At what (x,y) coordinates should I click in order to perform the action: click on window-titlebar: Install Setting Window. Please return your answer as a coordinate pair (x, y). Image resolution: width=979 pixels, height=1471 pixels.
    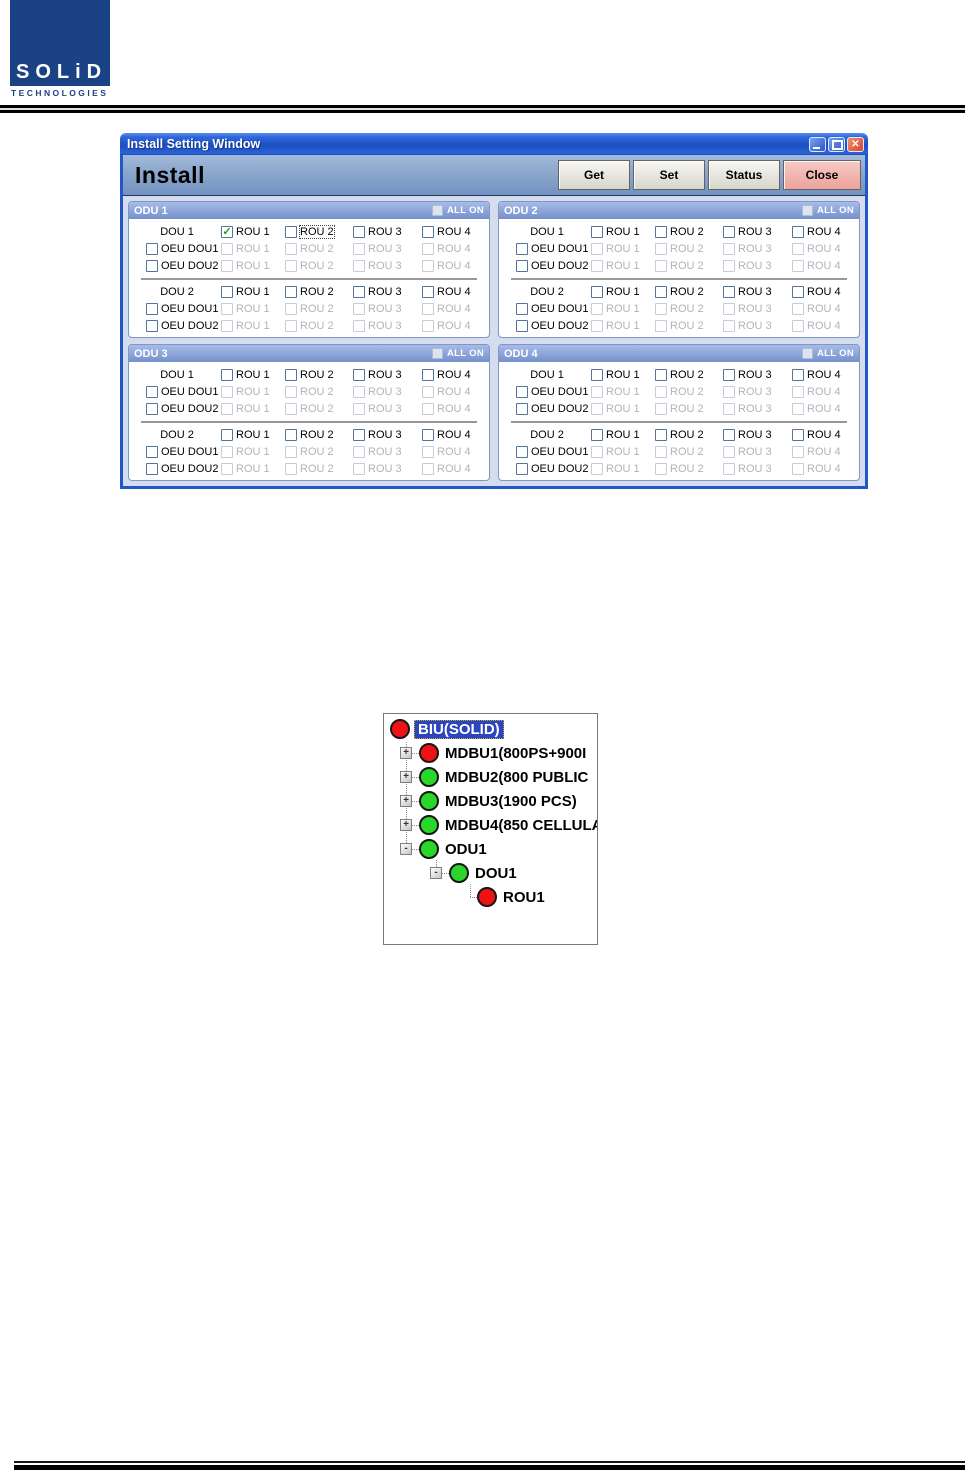
    Looking at the image, I should click on (494, 144).